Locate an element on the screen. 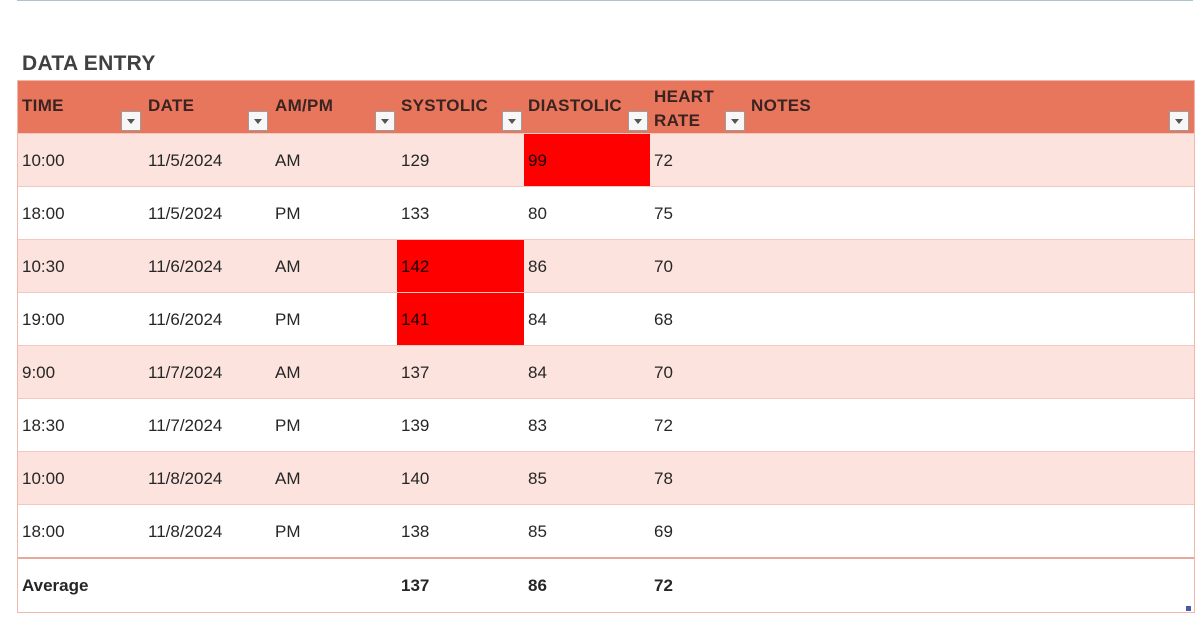 The width and height of the screenshot is (1200, 623). cell-heart-rate: 78 is located at coordinates (698, 478).